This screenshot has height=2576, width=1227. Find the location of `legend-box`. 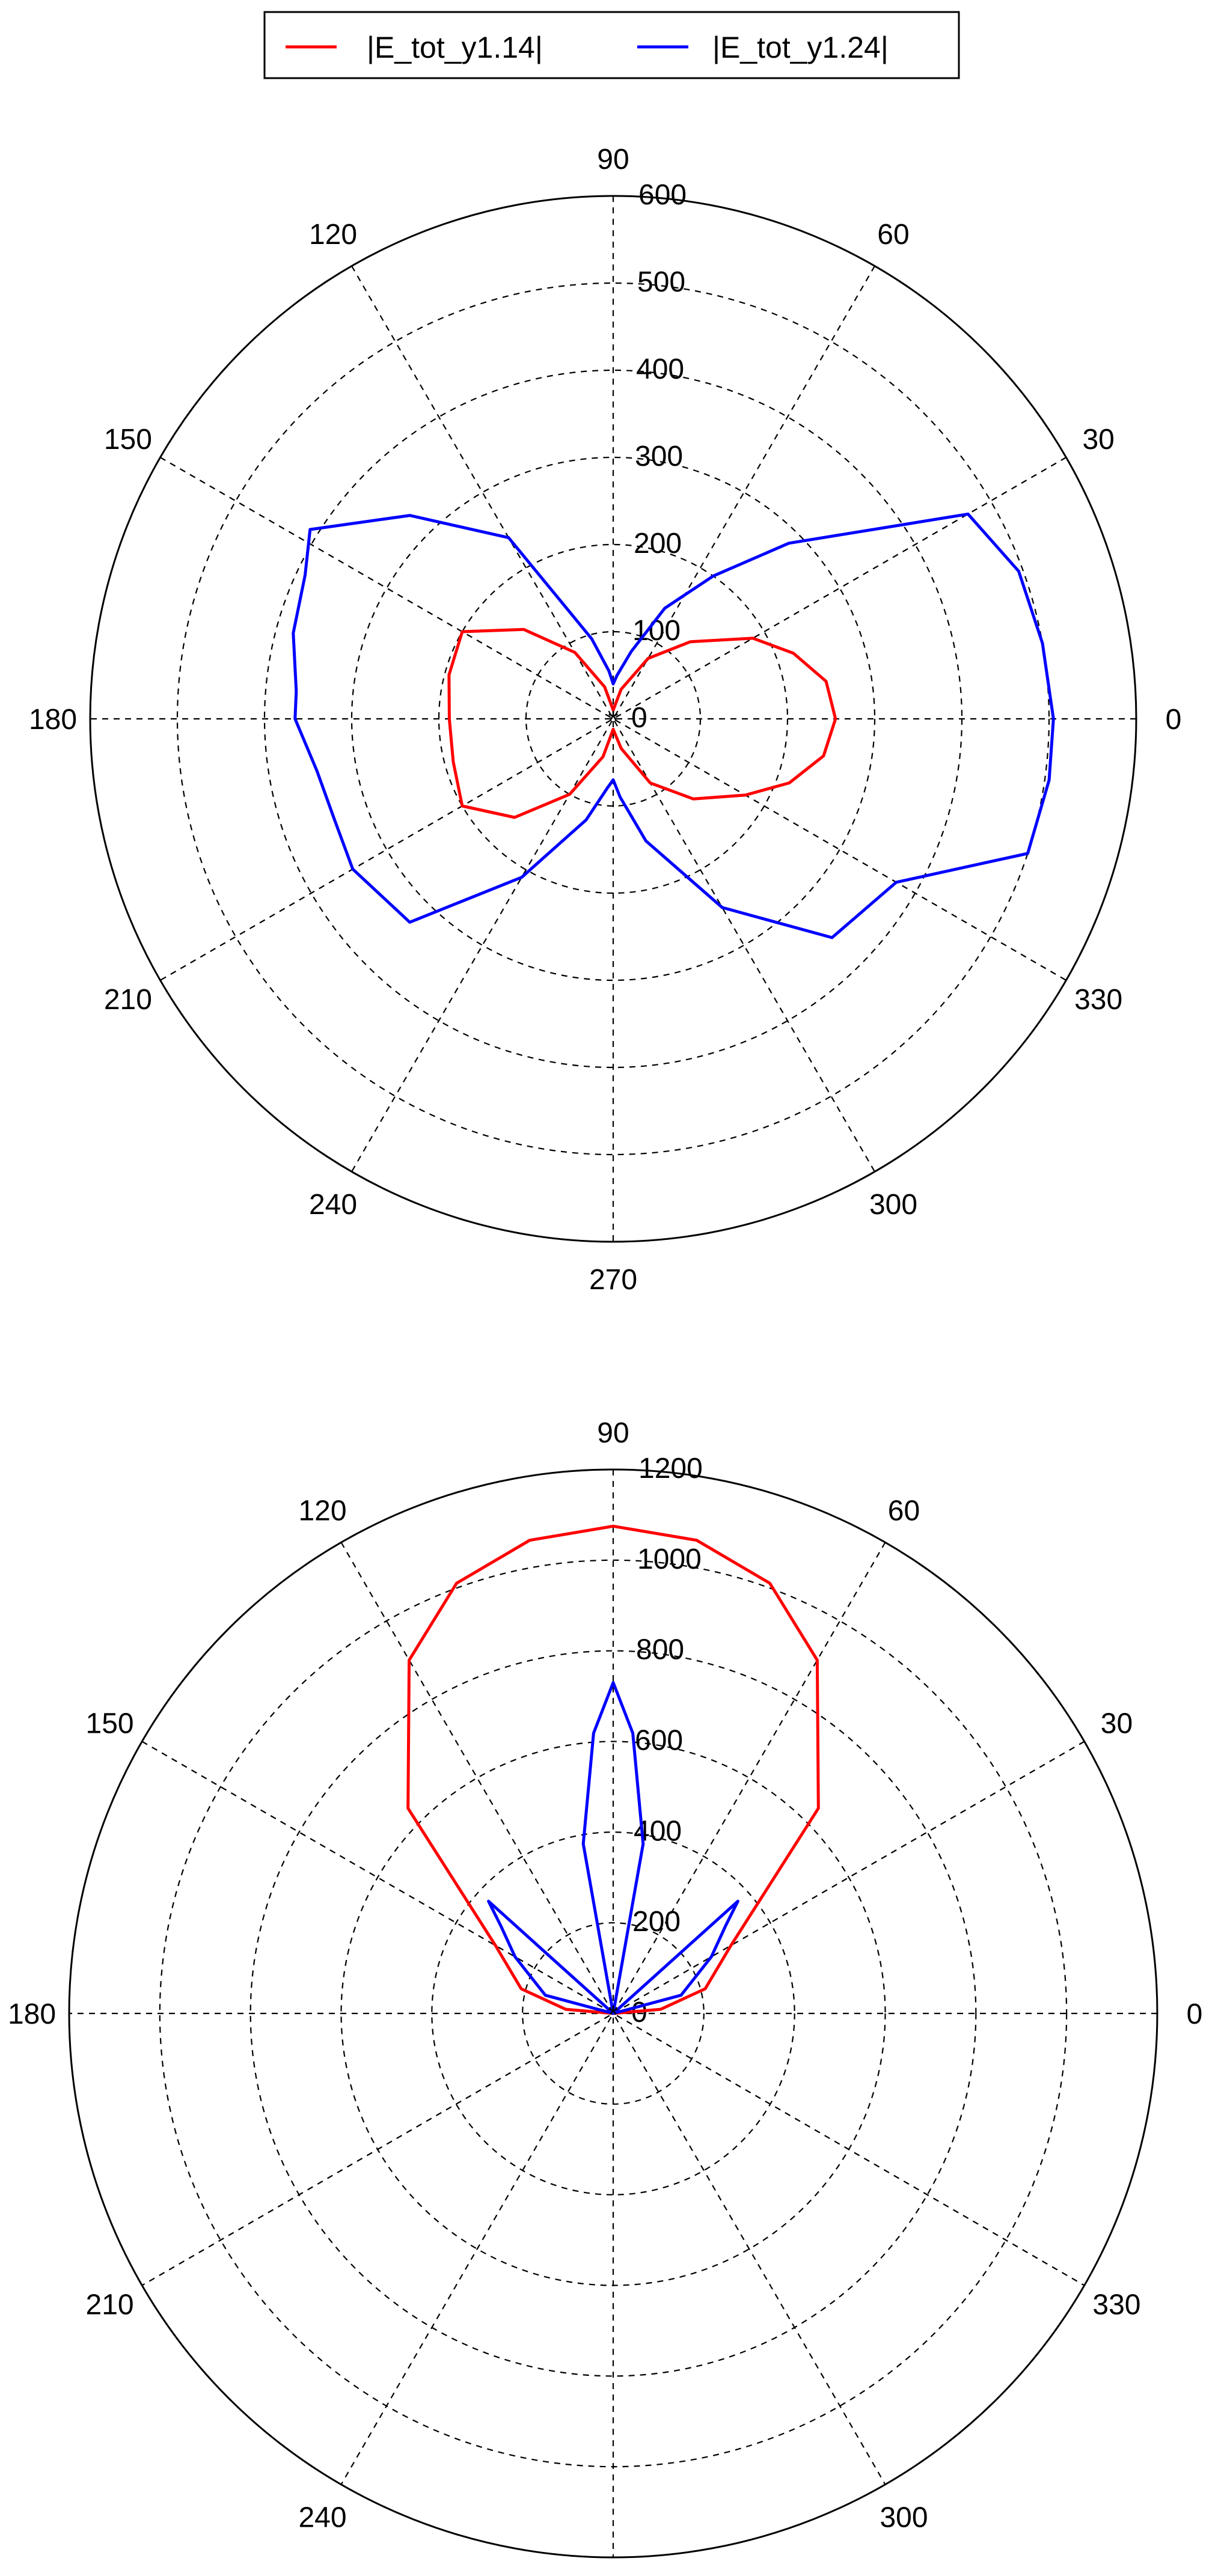

legend-box is located at coordinates (611, 45).